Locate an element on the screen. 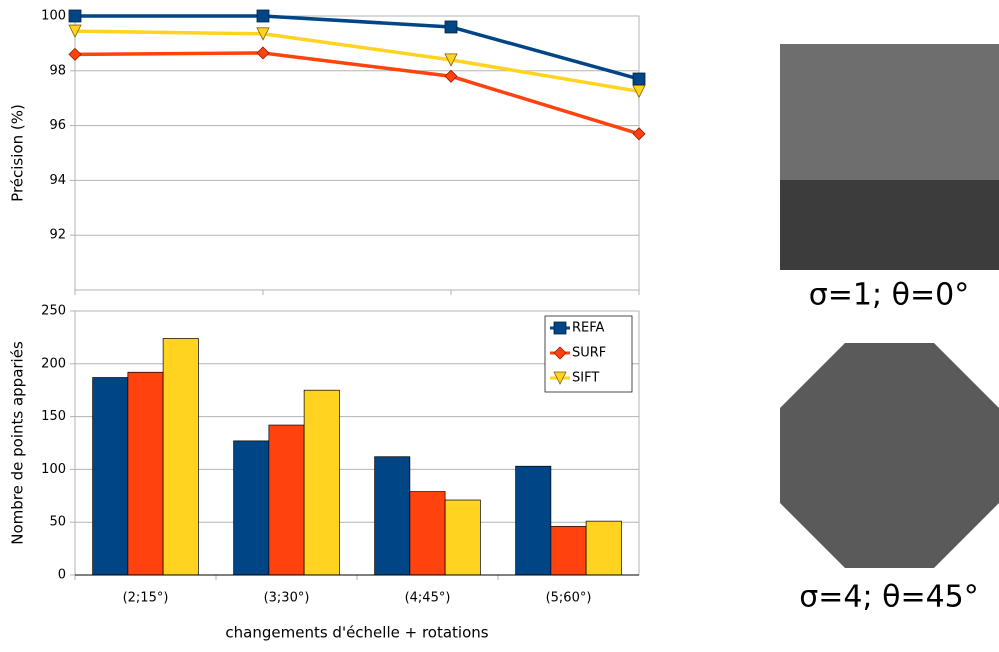 Image resolution: width=999 pixels, height=652 pixels. image-caption: σ=1; θ=0° is located at coordinates (889, 295).